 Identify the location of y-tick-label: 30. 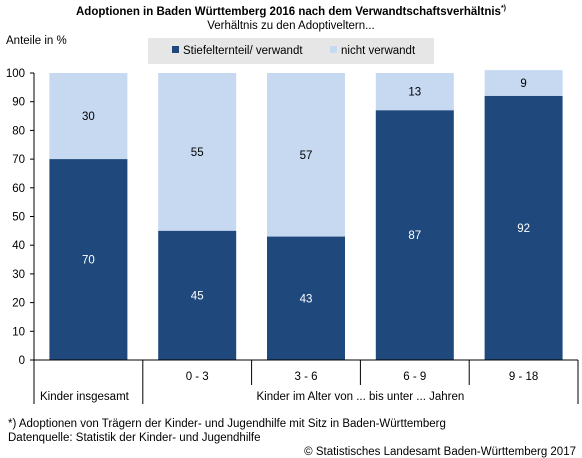
(18, 275).